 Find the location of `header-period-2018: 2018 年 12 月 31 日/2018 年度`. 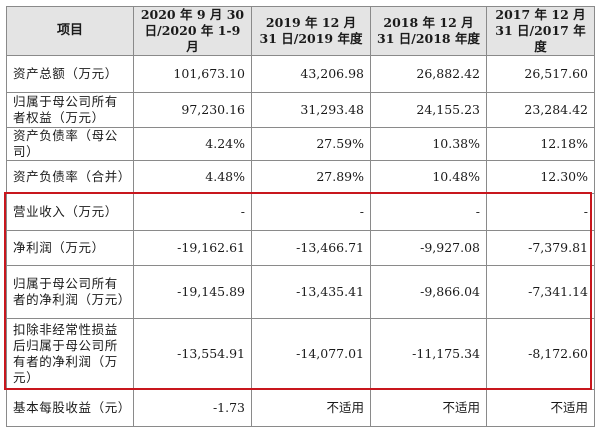

header-period-2018: 2018 年 12 月 31 日/2018 年度 is located at coordinates (428, 31).